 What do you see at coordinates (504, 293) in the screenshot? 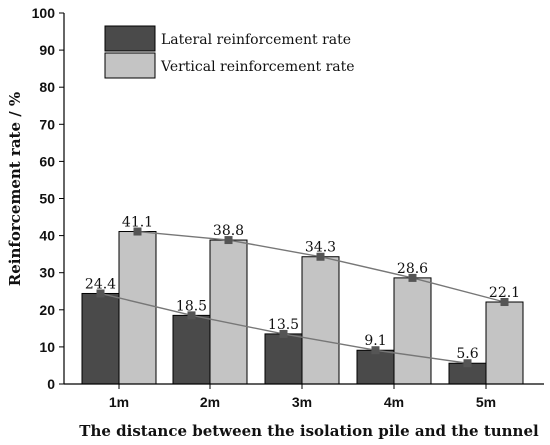
I see `data-label-vertical: 22.1` at bounding box center [504, 293].